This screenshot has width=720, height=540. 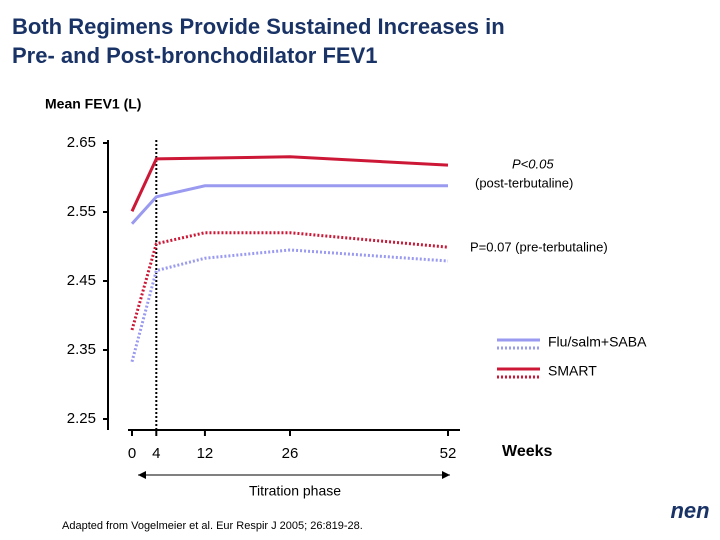 I want to click on y-axis-label: Mean FEV1 (L), so click(x=93, y=104).